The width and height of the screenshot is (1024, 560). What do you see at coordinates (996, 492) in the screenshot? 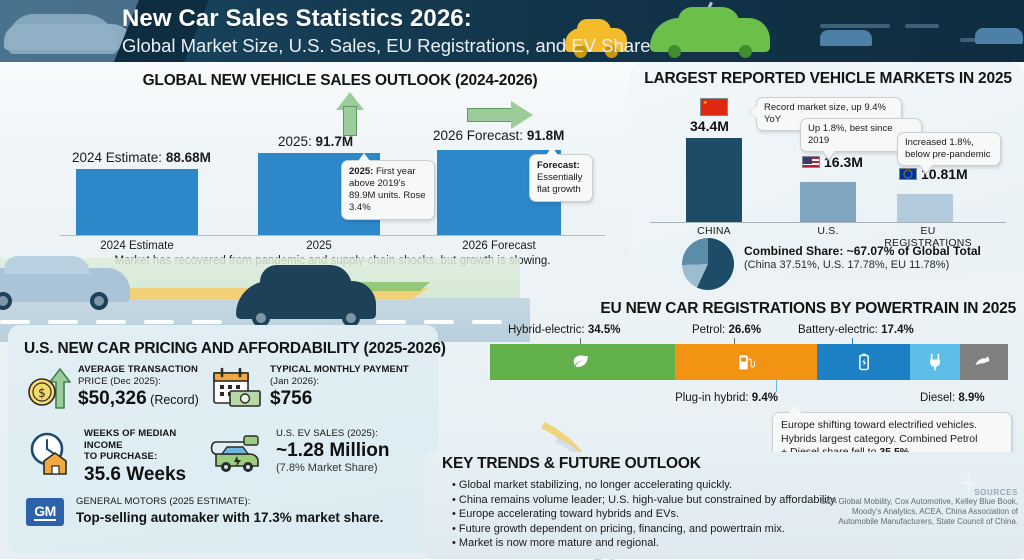
I see `sources-heading: SOURCES` at bounding box center [996, 492].